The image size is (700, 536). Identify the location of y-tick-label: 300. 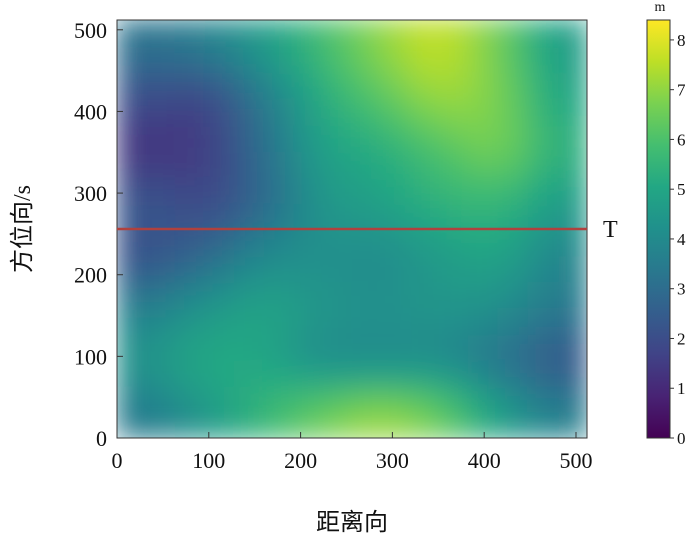
(90, 193).